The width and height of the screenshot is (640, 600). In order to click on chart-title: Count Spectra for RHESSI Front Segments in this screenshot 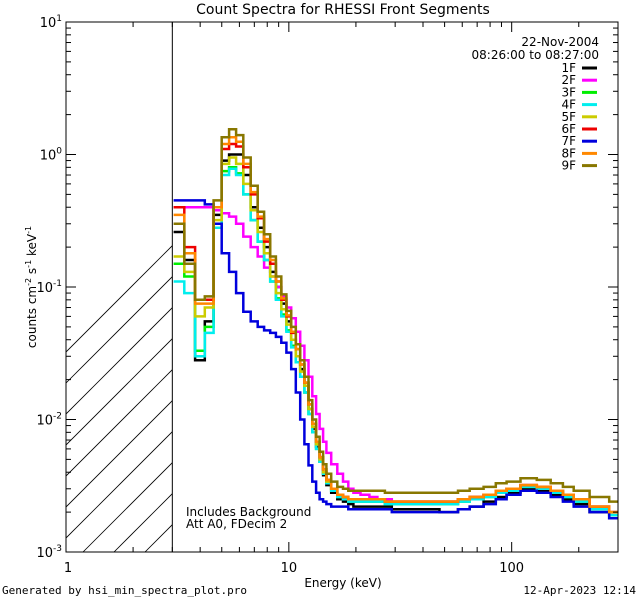, I will do `click(343, 10)`.